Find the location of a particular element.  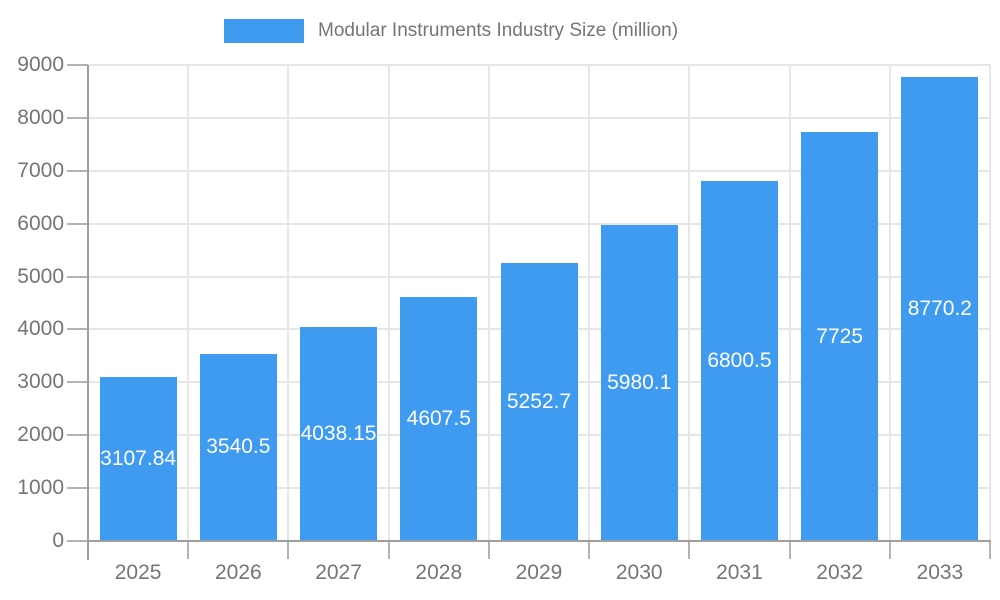

x-axis-label: 2031 is located at coordinates (739, 572).